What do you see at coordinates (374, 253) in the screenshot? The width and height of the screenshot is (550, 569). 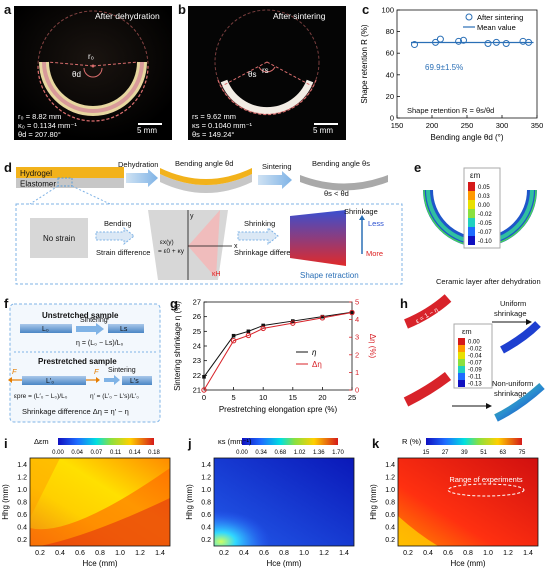 I see `more-label: More` at bounding box center [374, 253].